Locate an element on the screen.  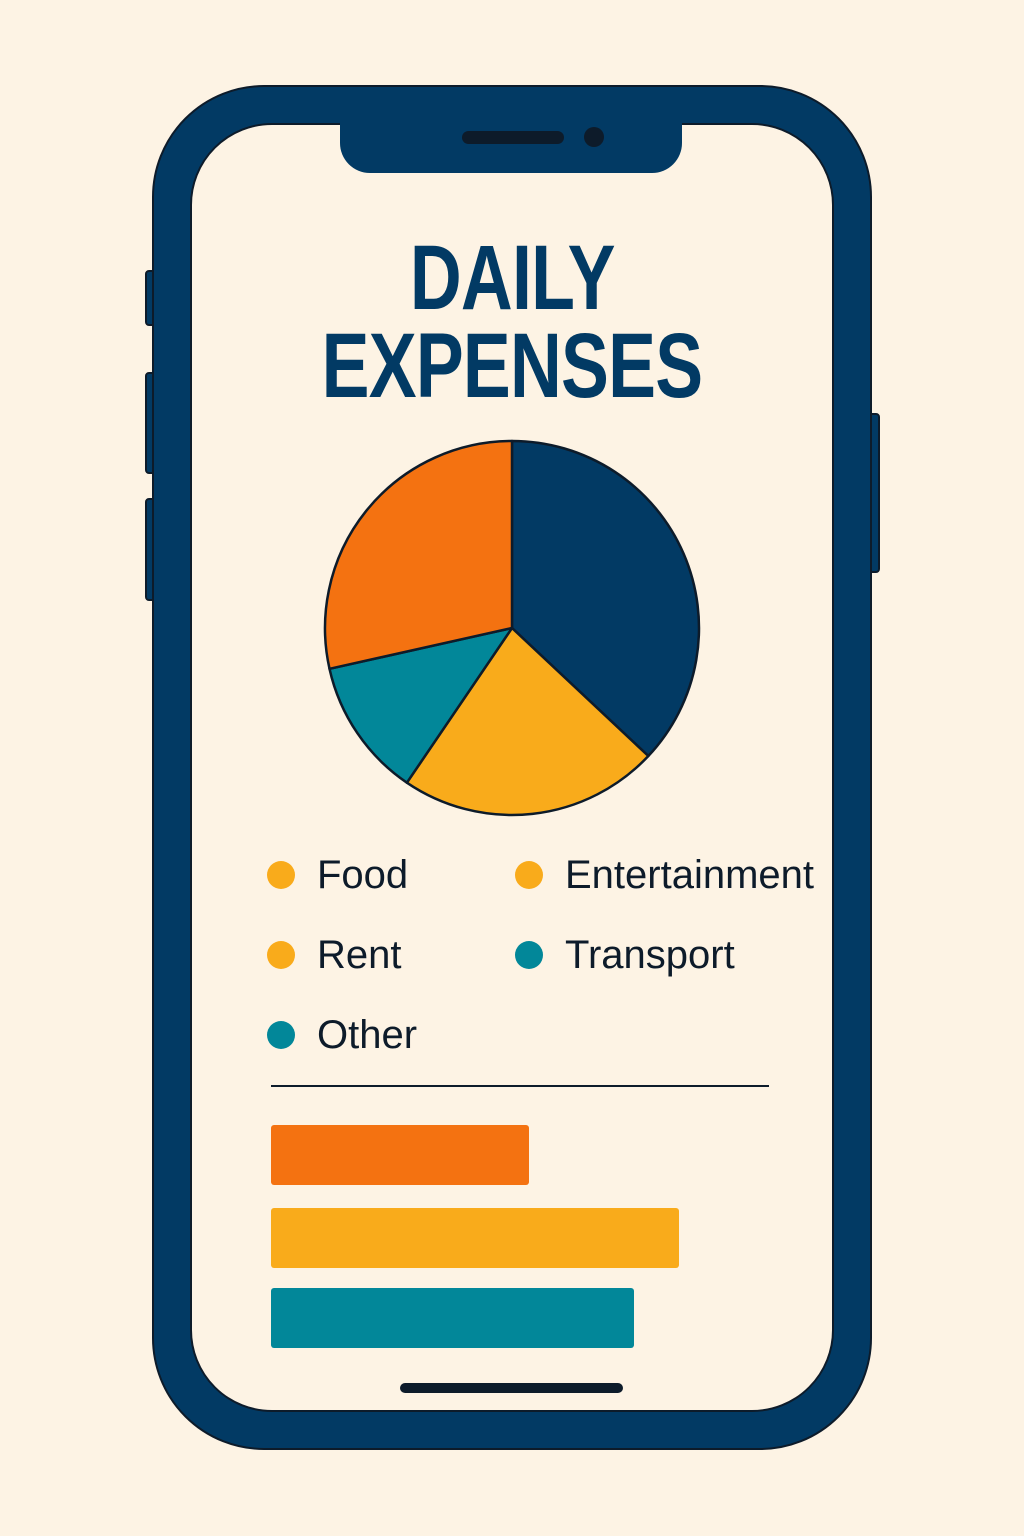
pie-chart is located at coordinates (512, 628).